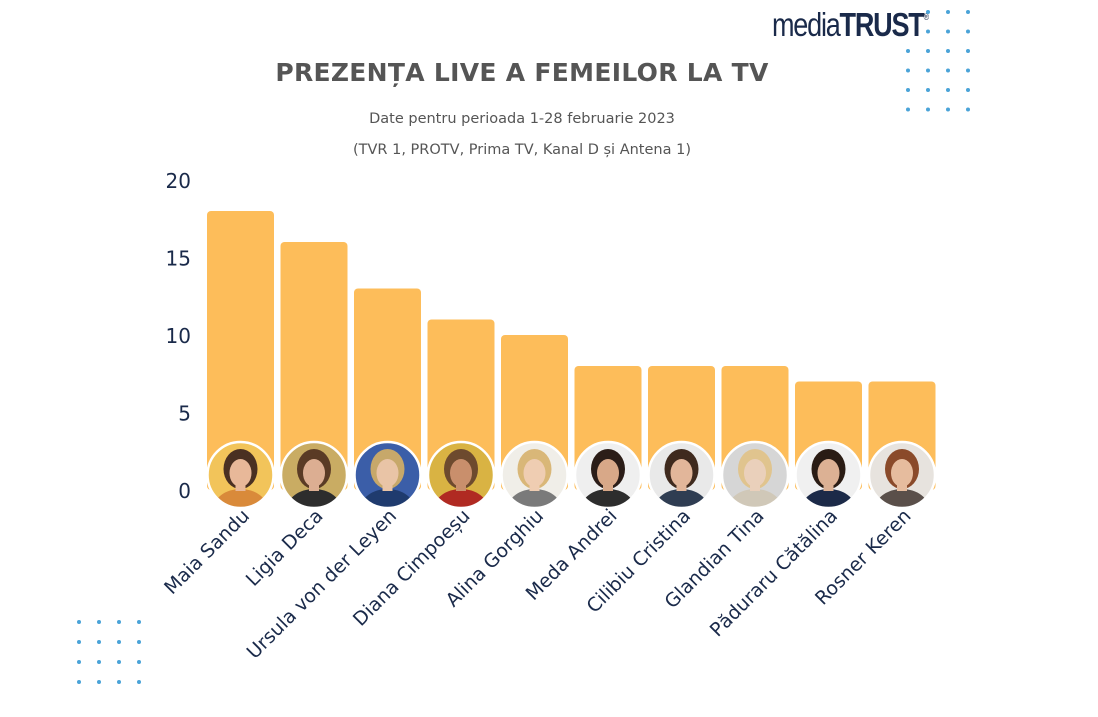  Describe the element at coordinates (207, 552) in the screenshot. I see `x-tick-label: Maia Sandu` at that location.